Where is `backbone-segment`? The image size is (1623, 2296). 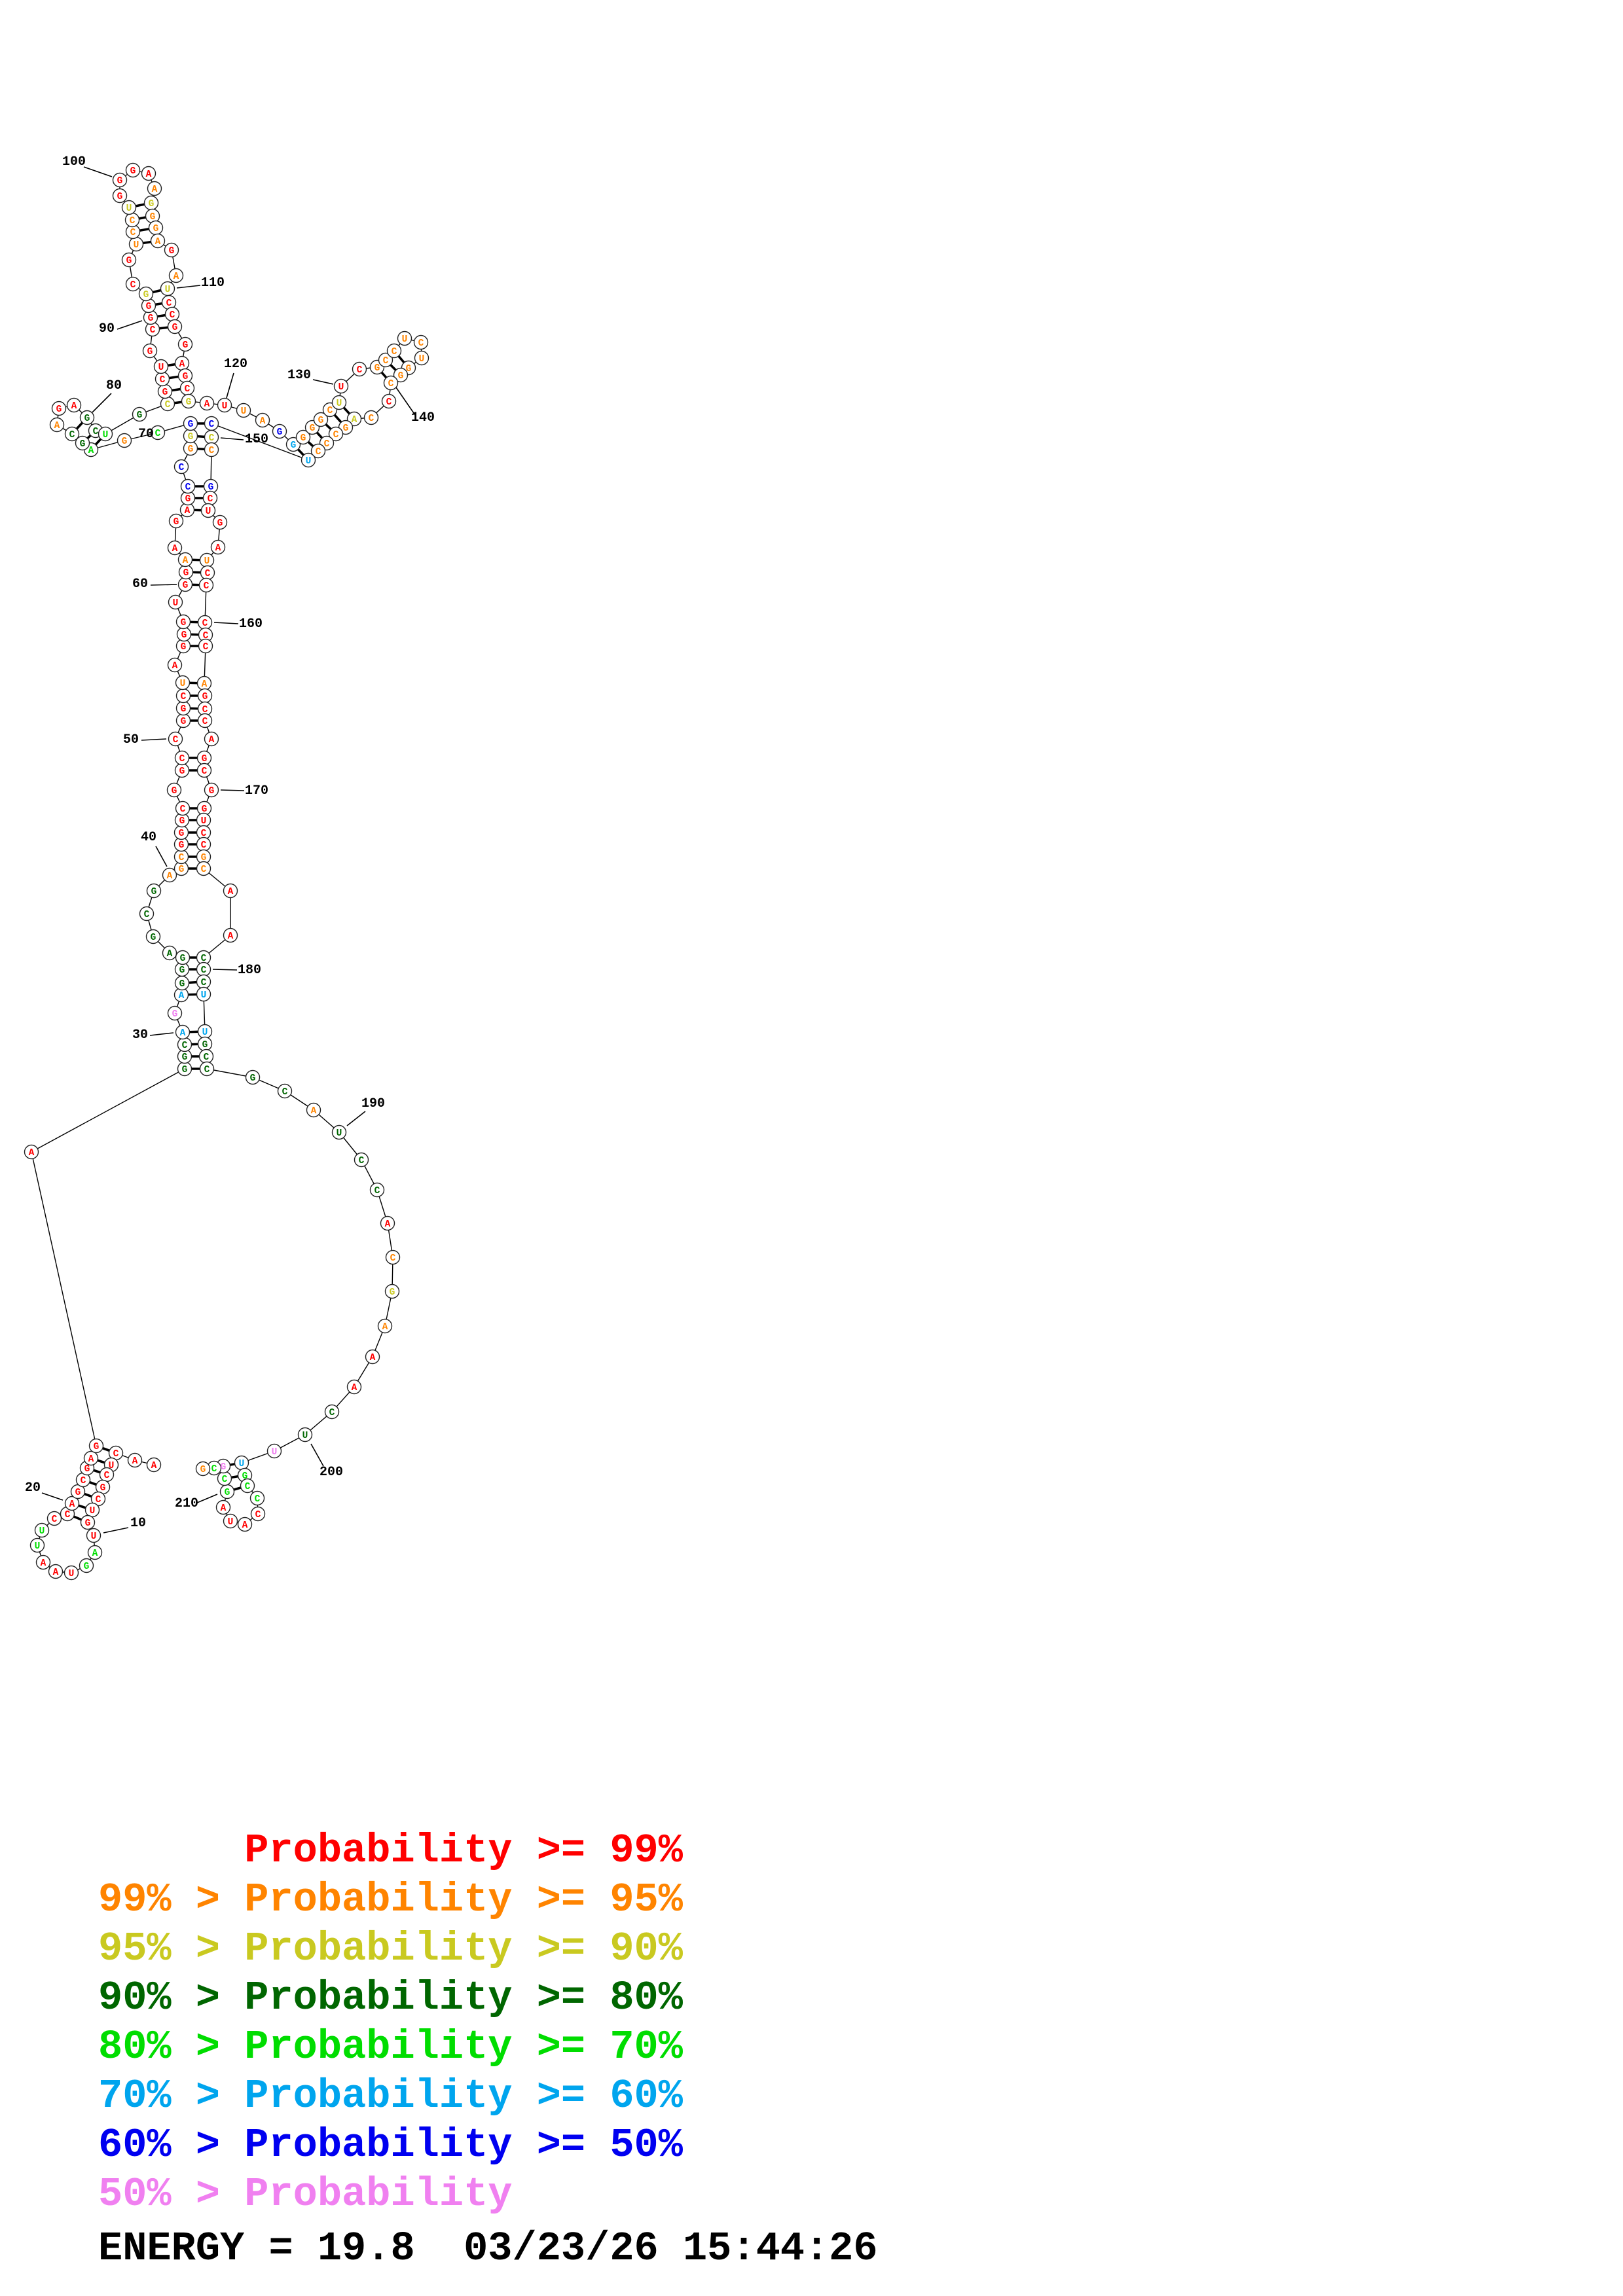 backbone-segment is located at coordinates (229, 1073).